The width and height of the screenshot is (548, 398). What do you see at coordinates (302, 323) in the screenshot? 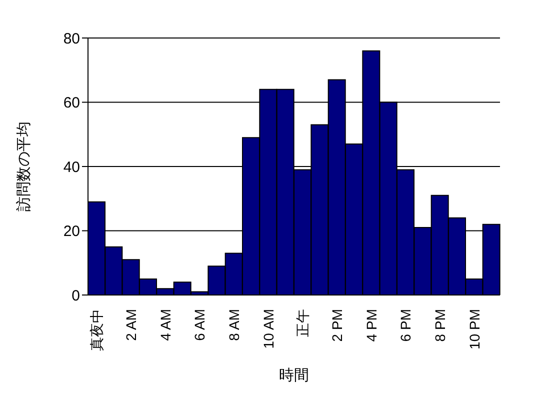
I see `x-tick-label: 正午` at bounding box center [302, 323].